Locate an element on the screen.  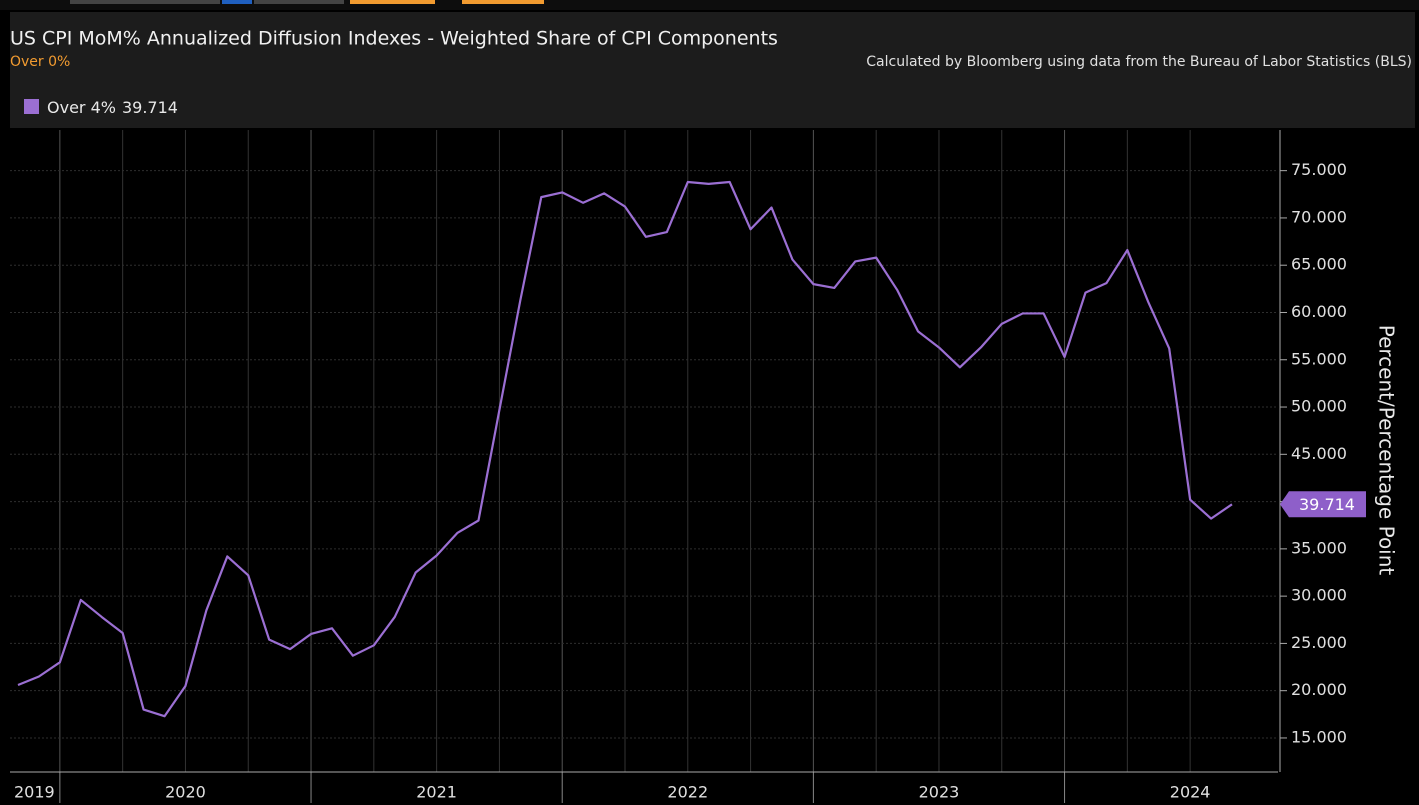
y-tick-label: 35.000 is located at coordinates (1319, 547).